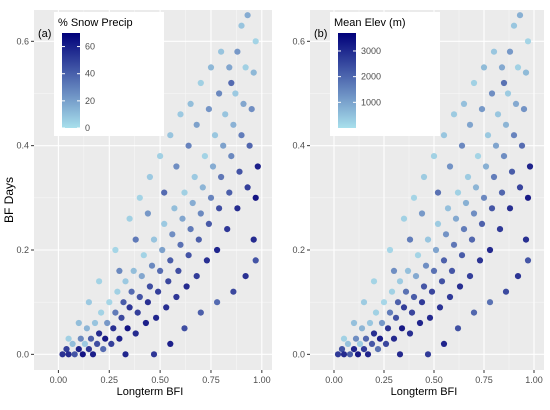  I want to click on colorbar-tick-label: 20, so click(90, 101).